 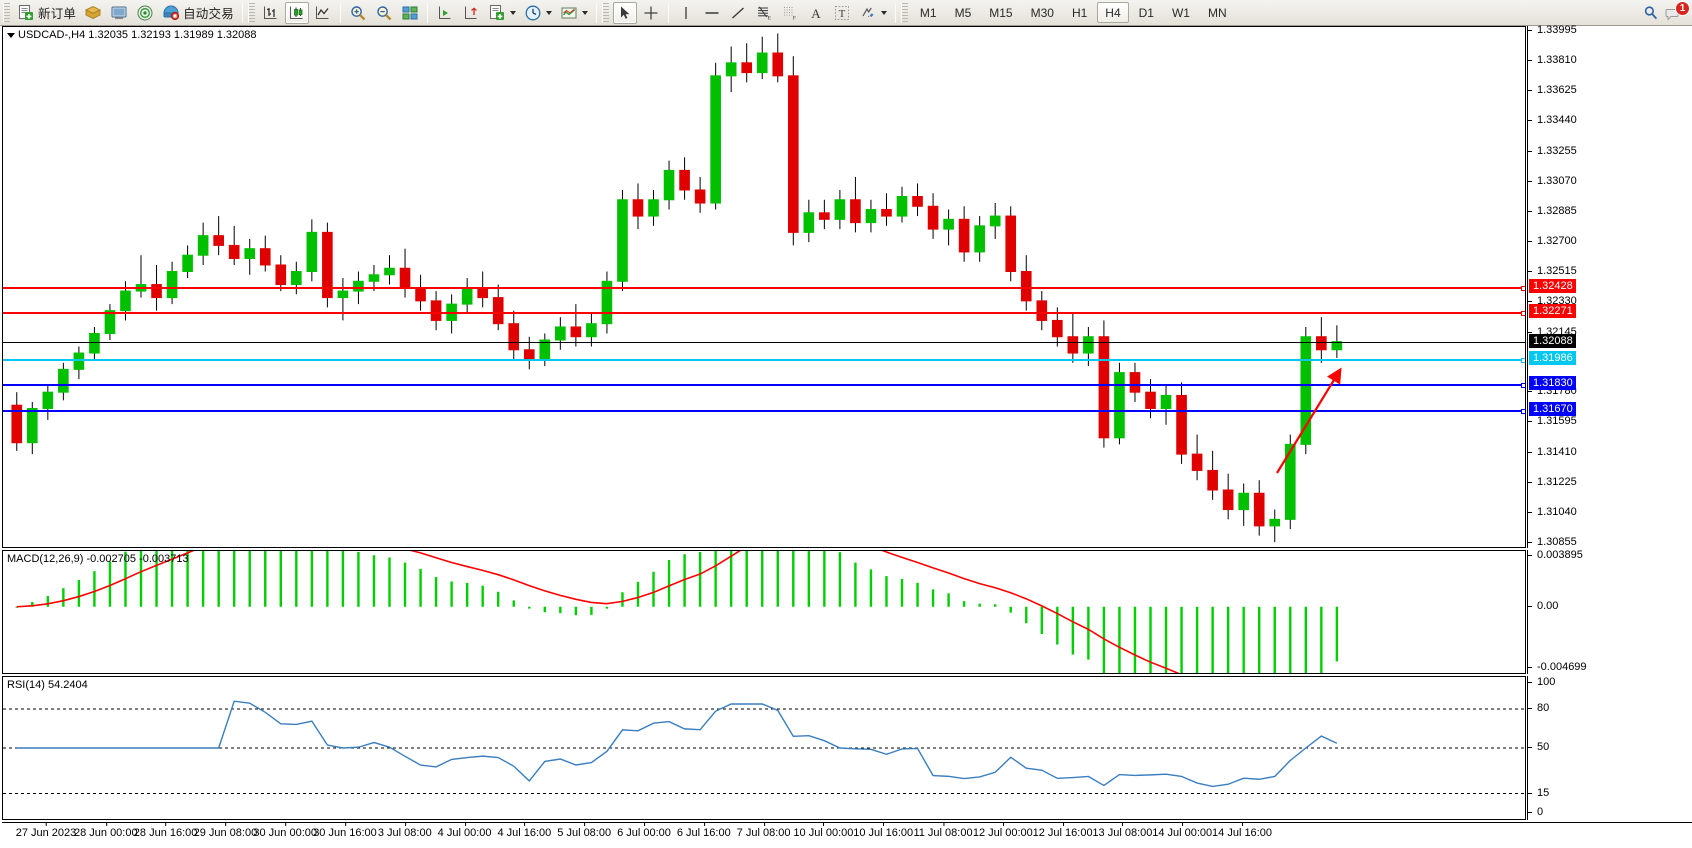 I want to click on price-tick: 1.31040, so click(x=1552, y=512).